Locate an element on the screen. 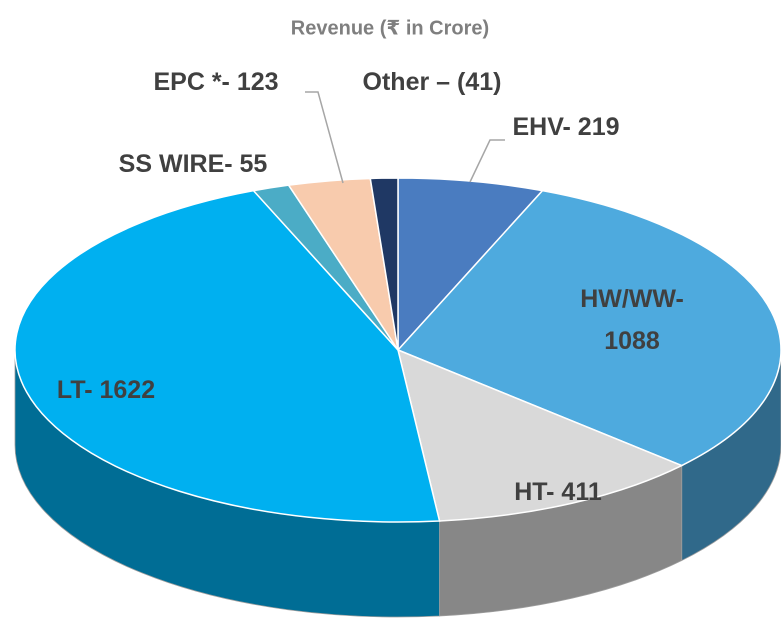 Image resolution: width=781 pixels, height=635 pixels. chart-title: Revenue (₹ in Crore) is located at coordinates (390, 28).